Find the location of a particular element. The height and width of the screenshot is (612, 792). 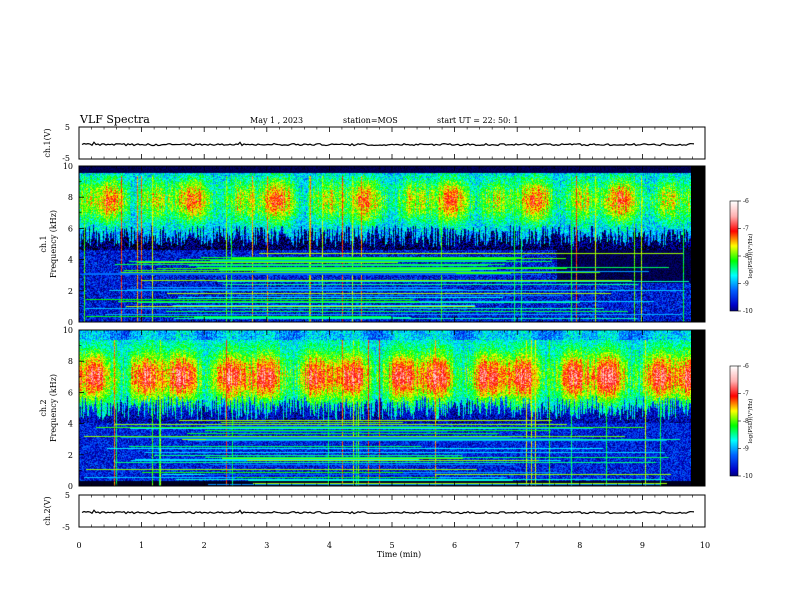

ch1-colorbar-tick-label: -10 is located at coordinates (748, 311).